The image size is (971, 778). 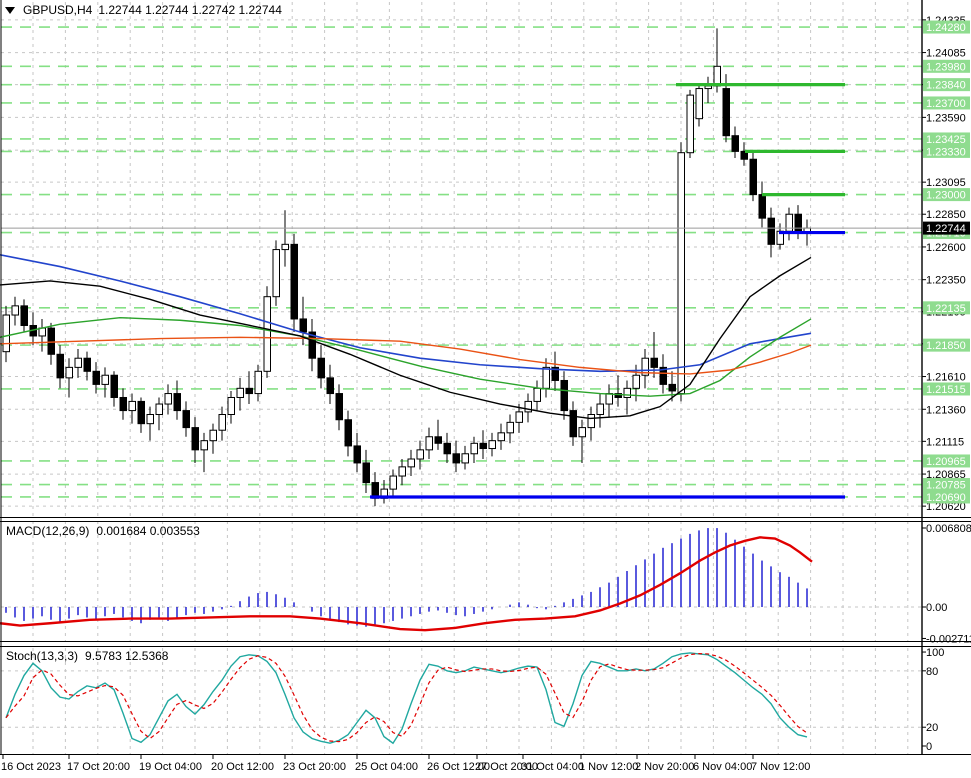 What do you see at coordinates (42, 656) in the screenshot?
I see `stoch-params: Stoch(13,3,3)` at bounding box center [42, 656].